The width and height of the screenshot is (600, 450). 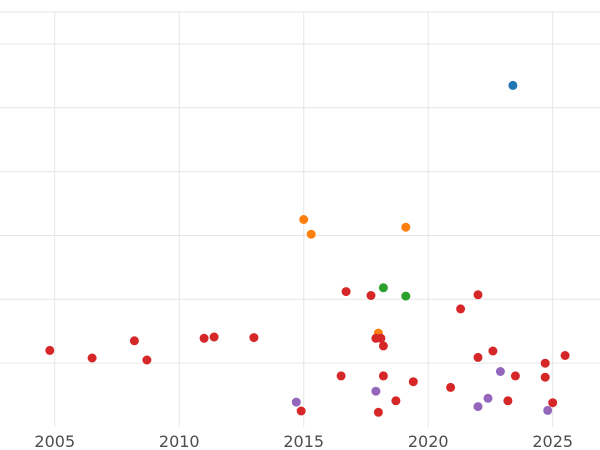 I want to click on x-tick-label-2020: 2020, so click(x=428, y=441).